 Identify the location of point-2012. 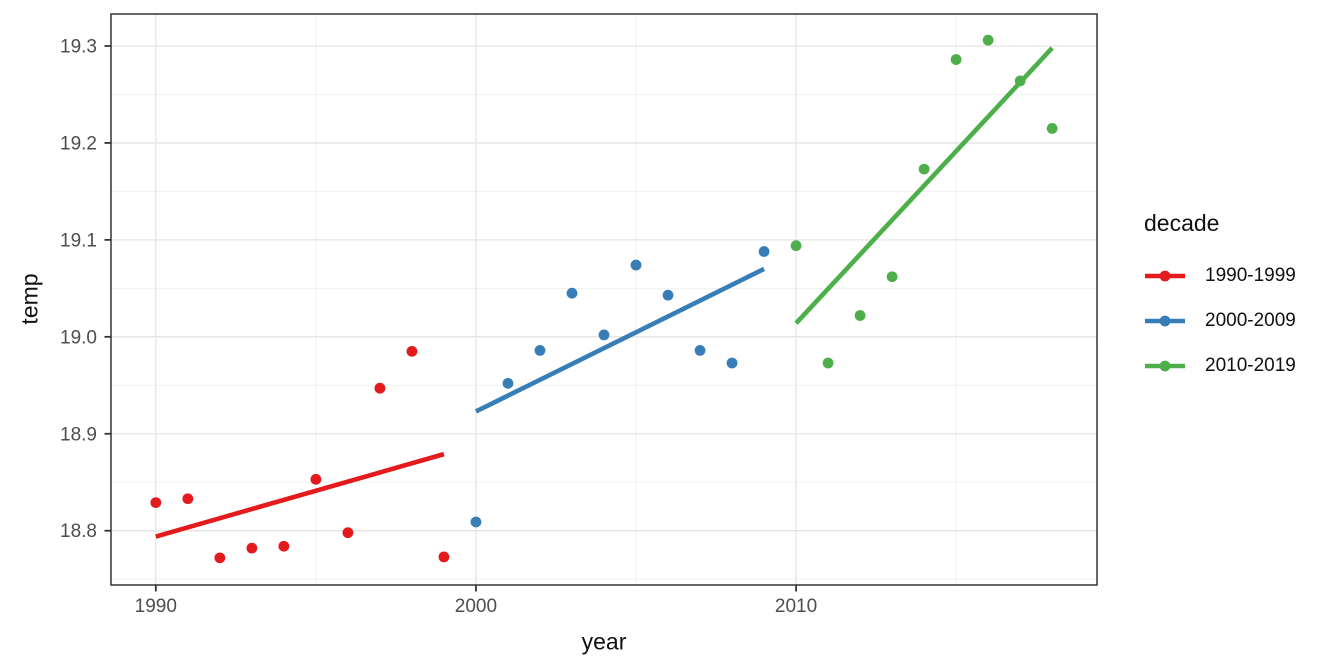
(860, 315).